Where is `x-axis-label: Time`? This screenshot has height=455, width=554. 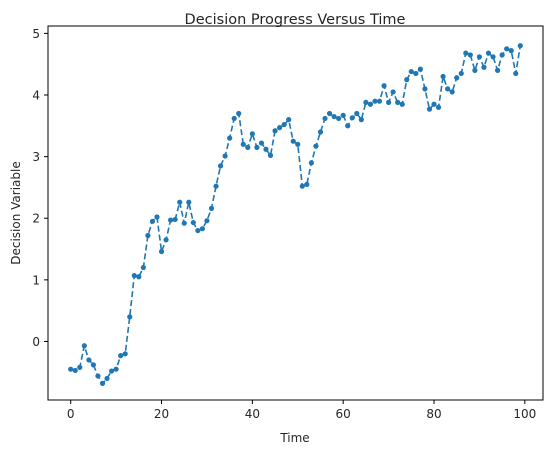
x-axis-label: Time is located at coordinates (294, 438).